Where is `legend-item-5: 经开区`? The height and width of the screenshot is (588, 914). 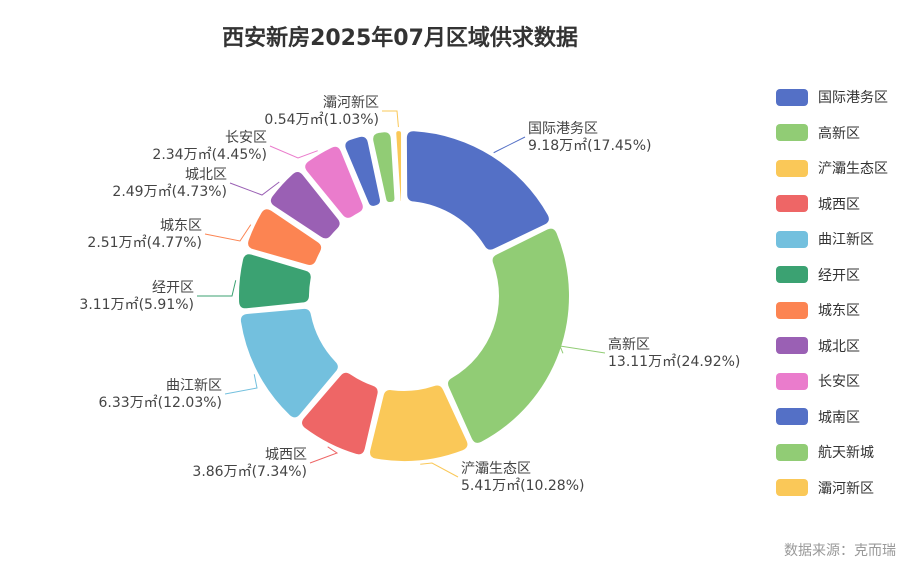
legend-item-5: 经开区 is located at coordinates (832, 275).